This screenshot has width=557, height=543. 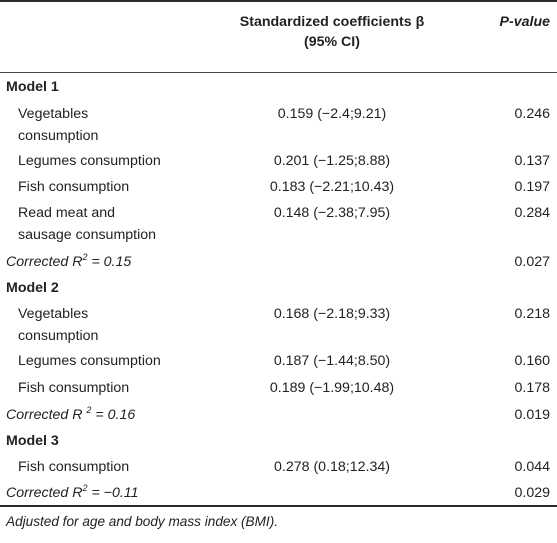 What do you see at coordinates (532, 415) in the screenshot?
I see `pvalue-cell: 0.019` at bounding box center [532, 415].